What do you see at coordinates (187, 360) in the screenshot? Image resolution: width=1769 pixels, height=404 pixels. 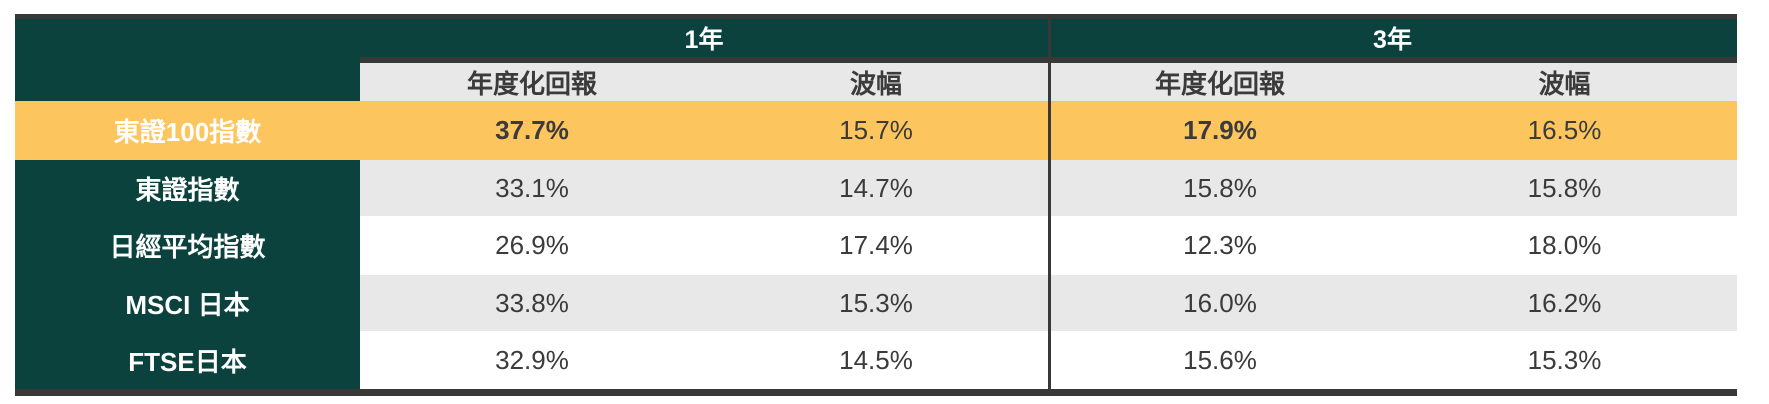 I see `row-label-ftse-japan: FTSE日本` at bounding box center [187, 360].